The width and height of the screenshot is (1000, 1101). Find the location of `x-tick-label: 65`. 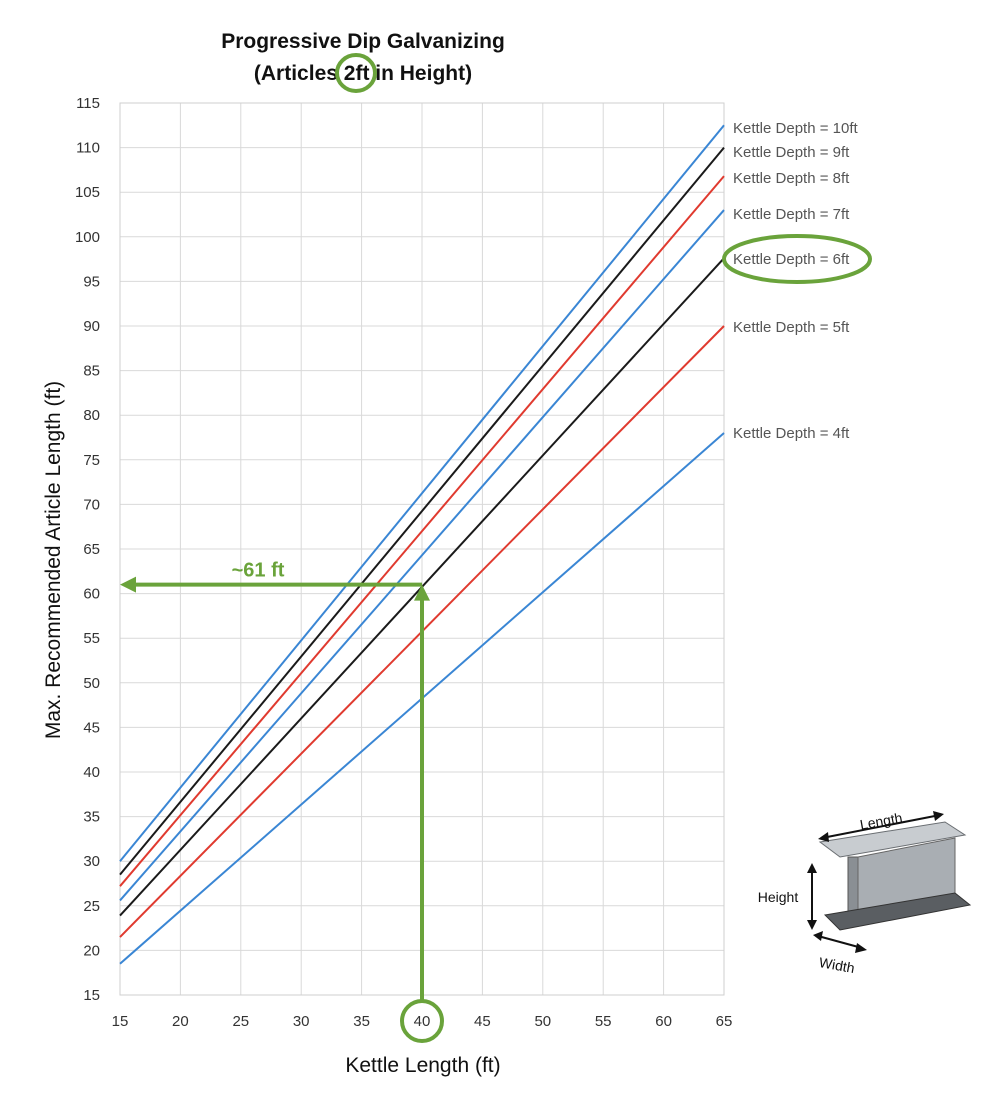

x-tick-label: 65 is located at coordinates (724, 1021).